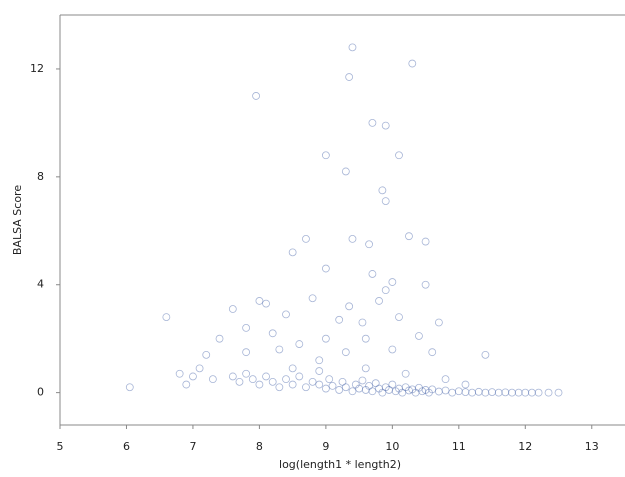 The height and width of the screenshot is (477, 625). What do you see at coordinates (592, 446) in the screenshot?
I see `x-tick-label: 13` at bounding box center [592, 446].